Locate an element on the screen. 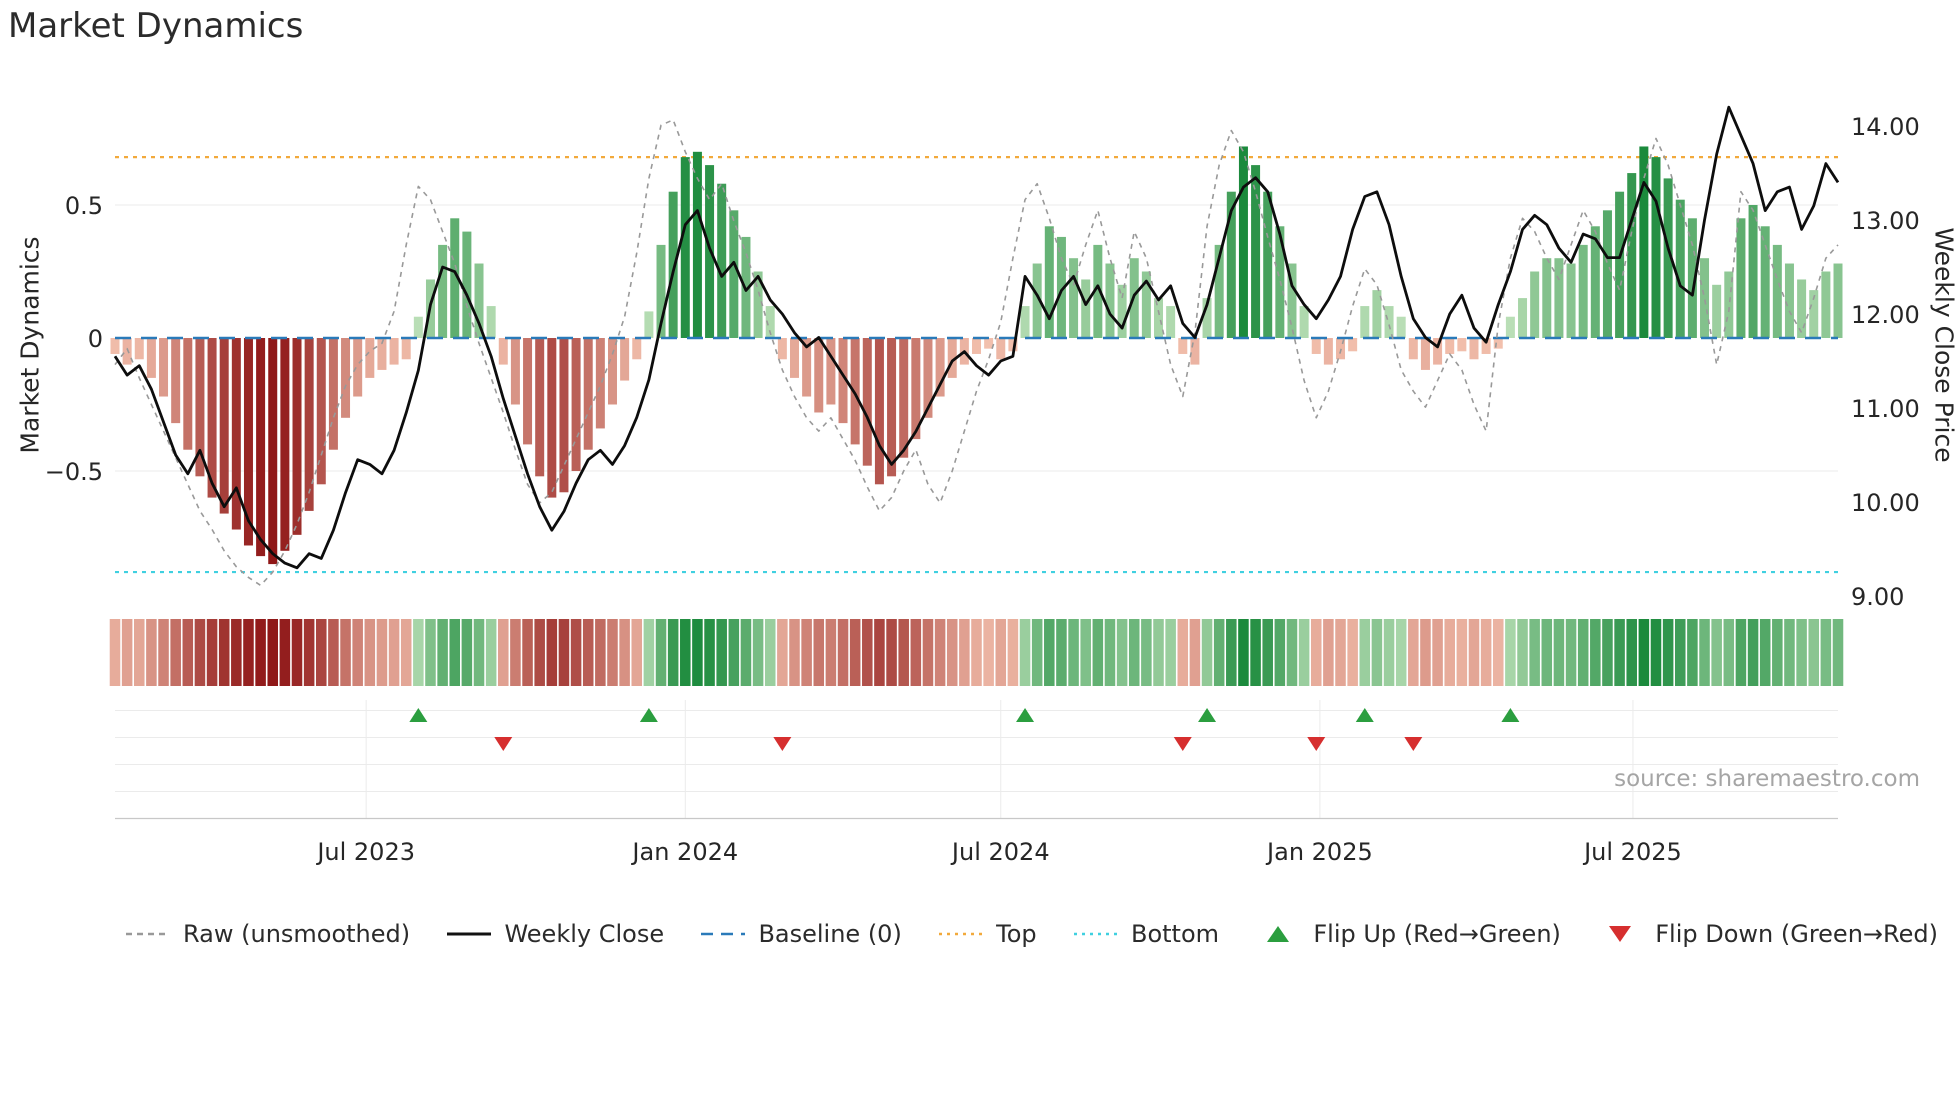 The height and width of the screenshot is (1102, 1960). x-tick-label: Jan 2025 is located at coordinates (1319, 852).